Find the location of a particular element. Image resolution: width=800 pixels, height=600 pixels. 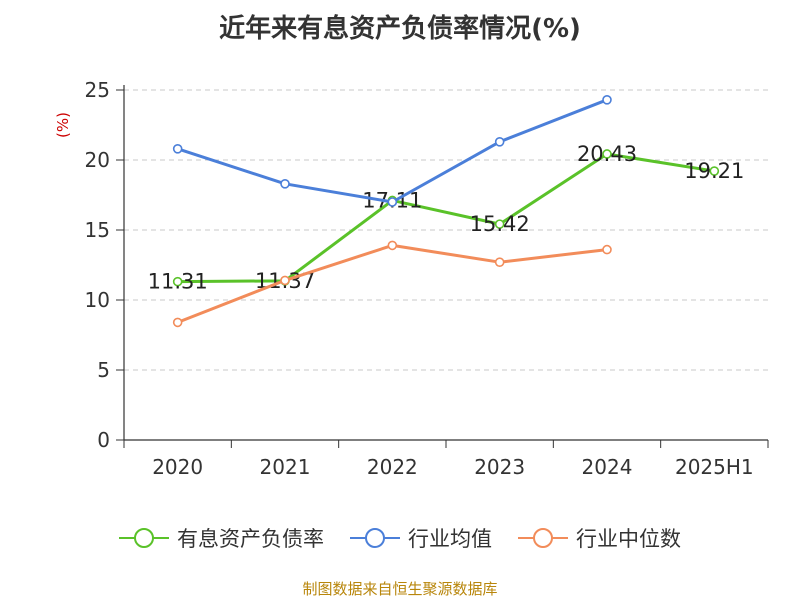

data-label: 19.21 is located at coordinates (714, 171).